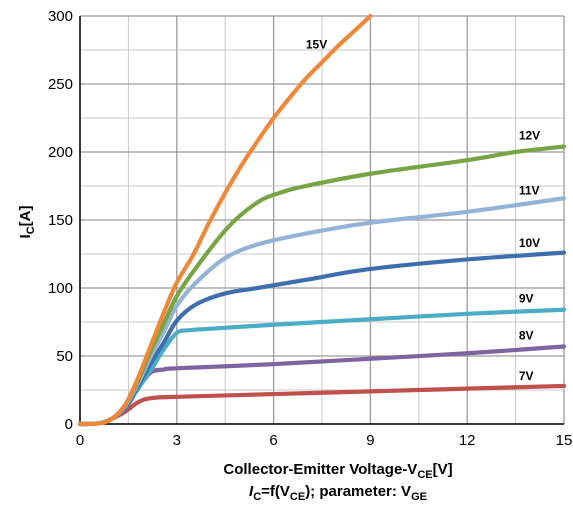 This screenshot has width=573, height=511. What do you see at coordinates (526, 376) in the screenshot?
I see `series-label-7V: 7V` at bounding box center [526, 376].